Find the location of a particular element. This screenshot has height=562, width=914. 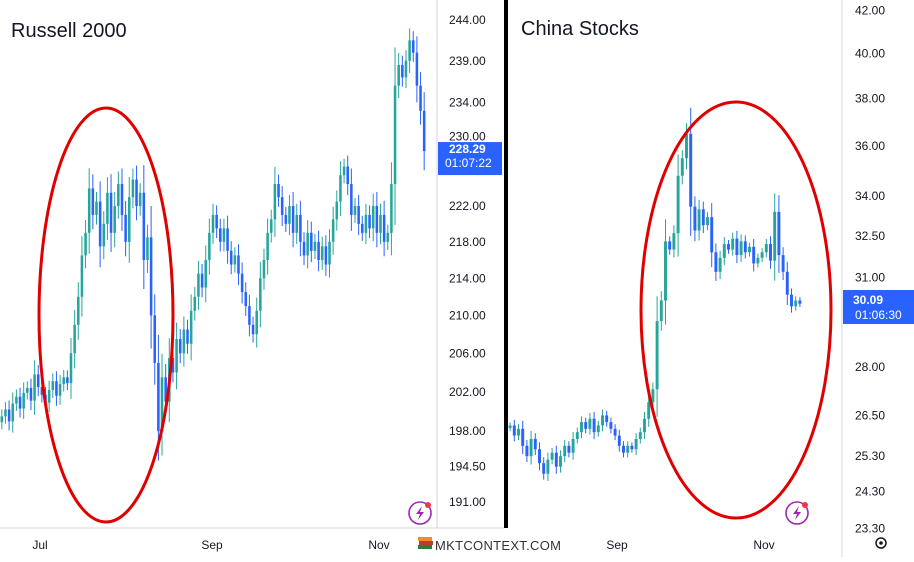

y-tick-label: 214.00 is located at coordinates (467, 278).